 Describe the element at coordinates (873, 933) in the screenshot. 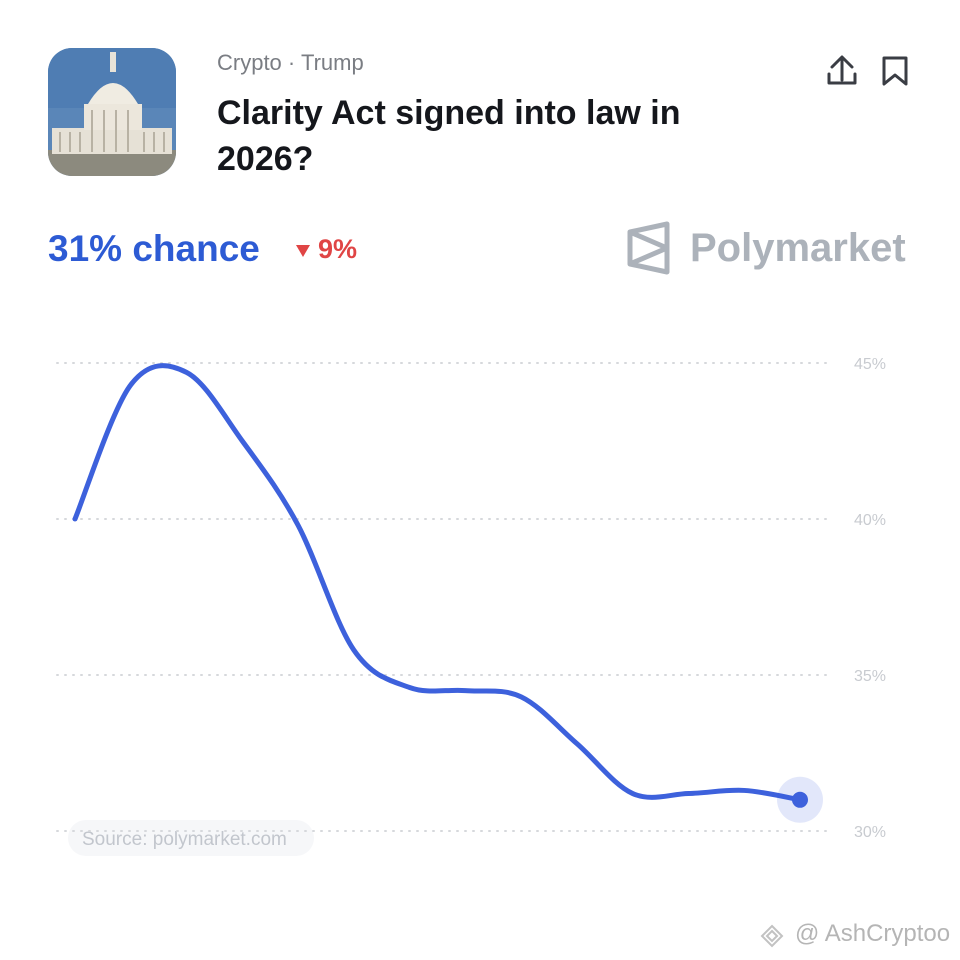

I see `watermark: @ AshCryptoo` at that location.